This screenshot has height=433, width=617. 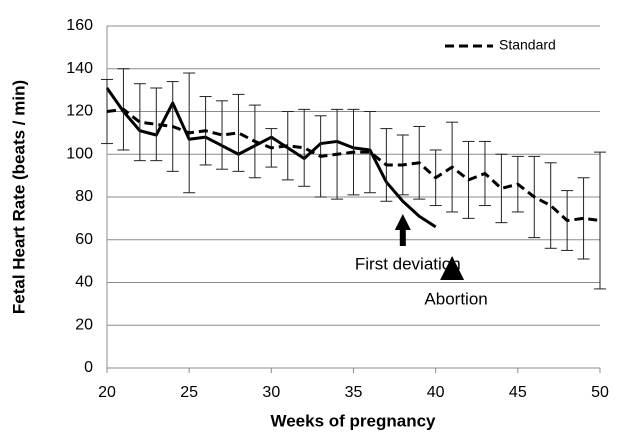 What do you see at coordinates (600, 392) in the screenshot?
I see `x-tick-label: 50` at bounding box center [600, 392].